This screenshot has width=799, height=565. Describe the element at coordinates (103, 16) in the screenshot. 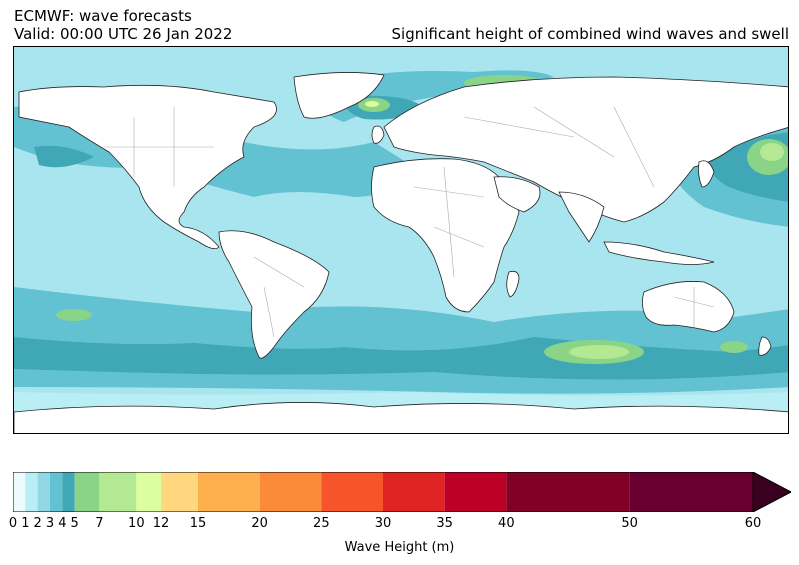

I see `title-line-1: ECMWF: wave forecasts` at that location.